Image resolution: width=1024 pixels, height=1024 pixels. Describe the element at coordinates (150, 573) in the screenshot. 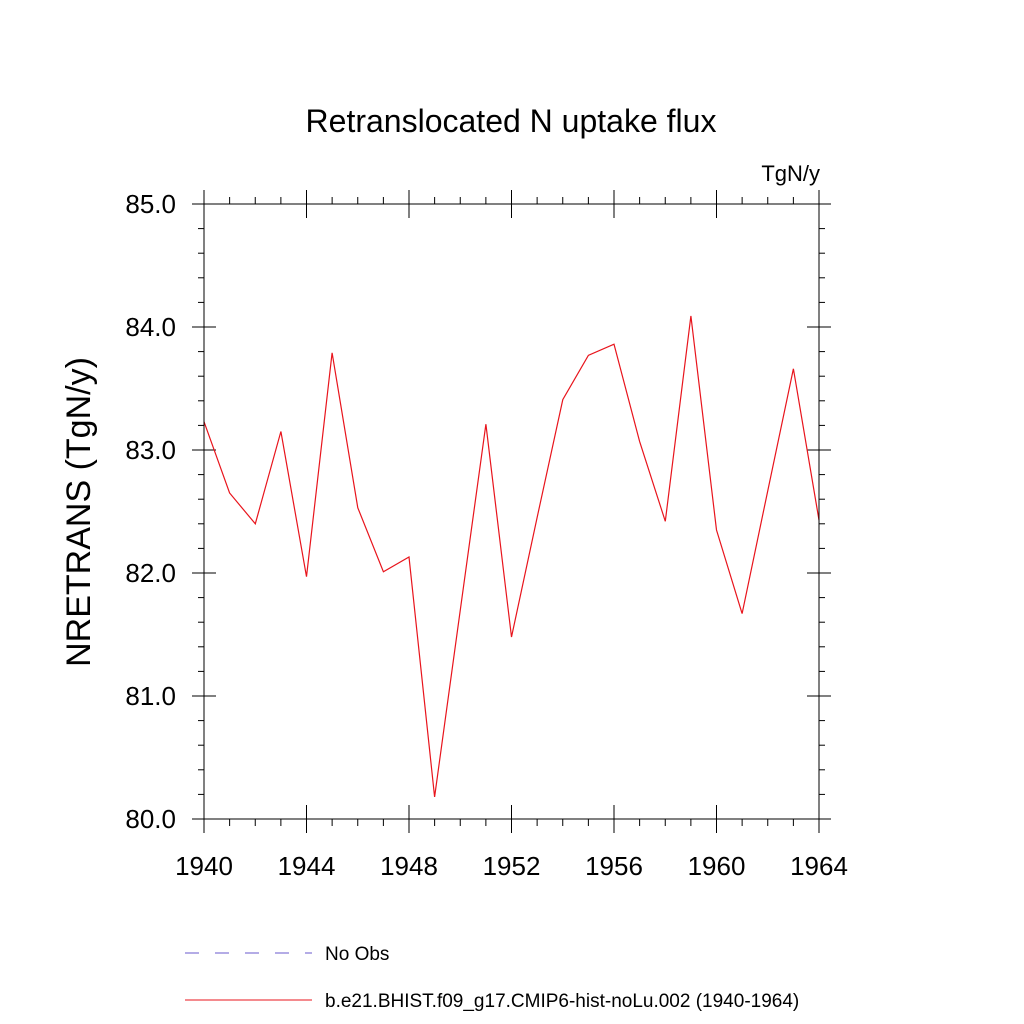

I see `y-tick-label: 82.0` at that location.